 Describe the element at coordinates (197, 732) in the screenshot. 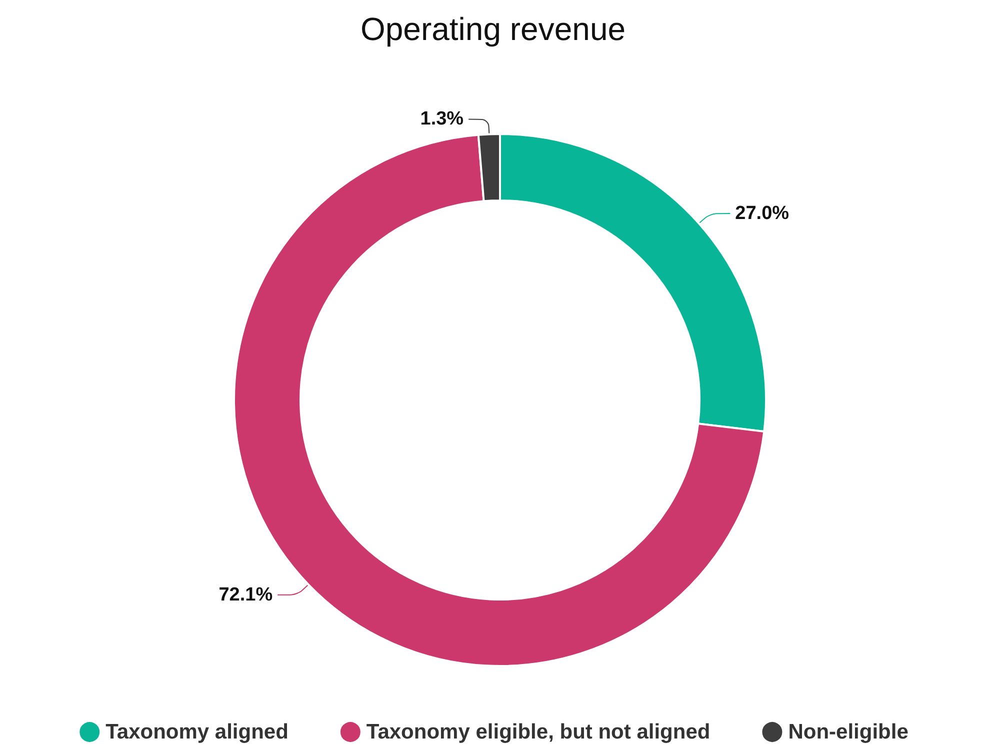

I see `legend-label: Taxonomy aligned` at that location.